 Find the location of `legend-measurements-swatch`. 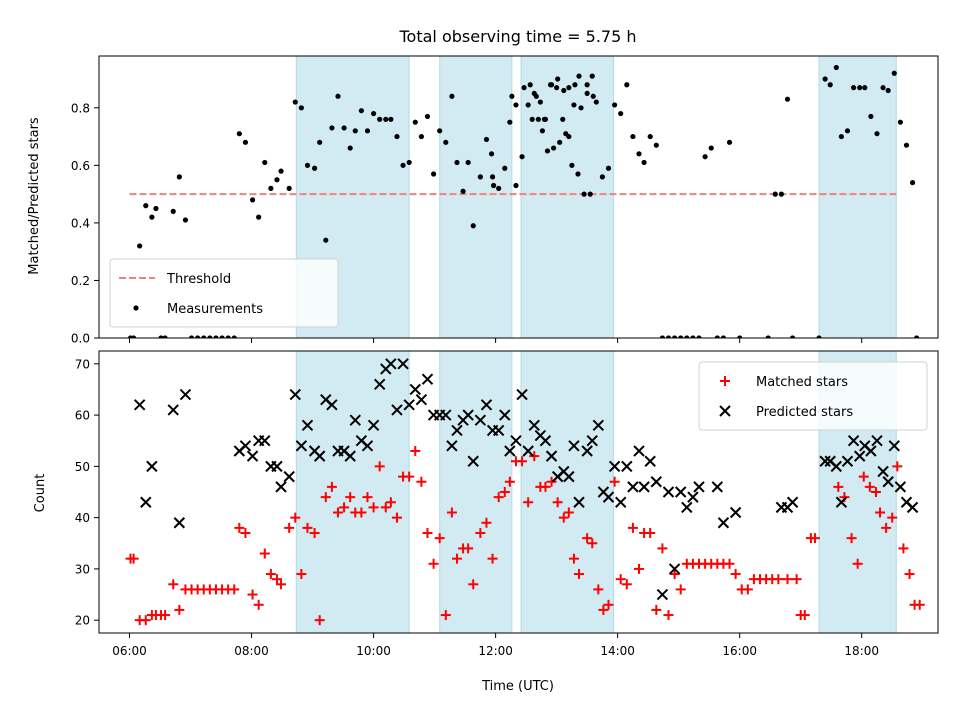

legend-measurements-swatch is located at coordinates (136, 308).